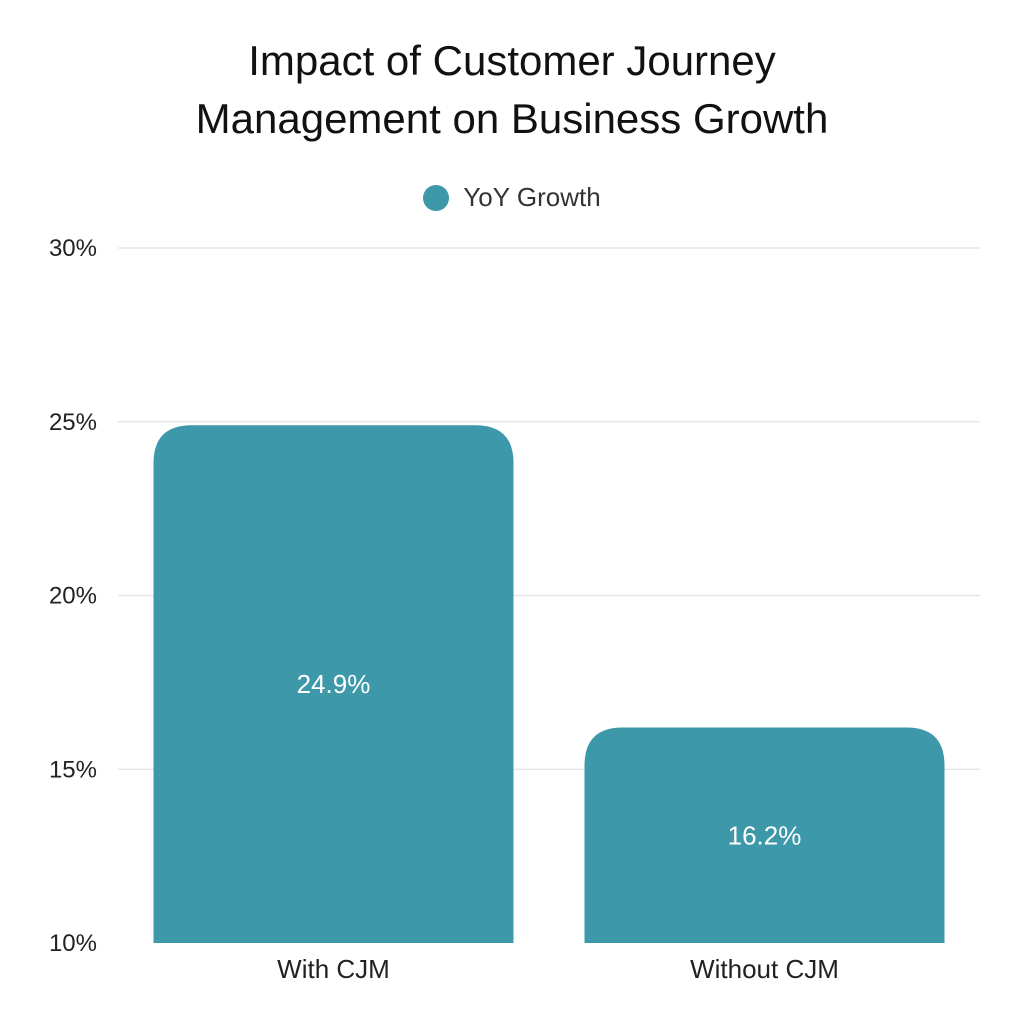 Image resolution: width=1024 pixels, height=1024 pixels. Describe the element at coordinates (532, 197) in the screenshot. I see `legend-label: YoY Growth` at that location.